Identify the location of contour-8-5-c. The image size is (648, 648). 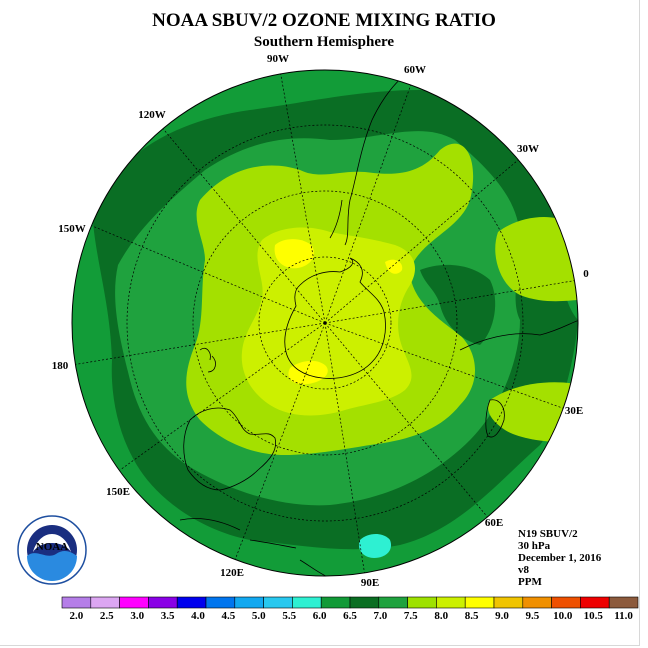
(394, 266).